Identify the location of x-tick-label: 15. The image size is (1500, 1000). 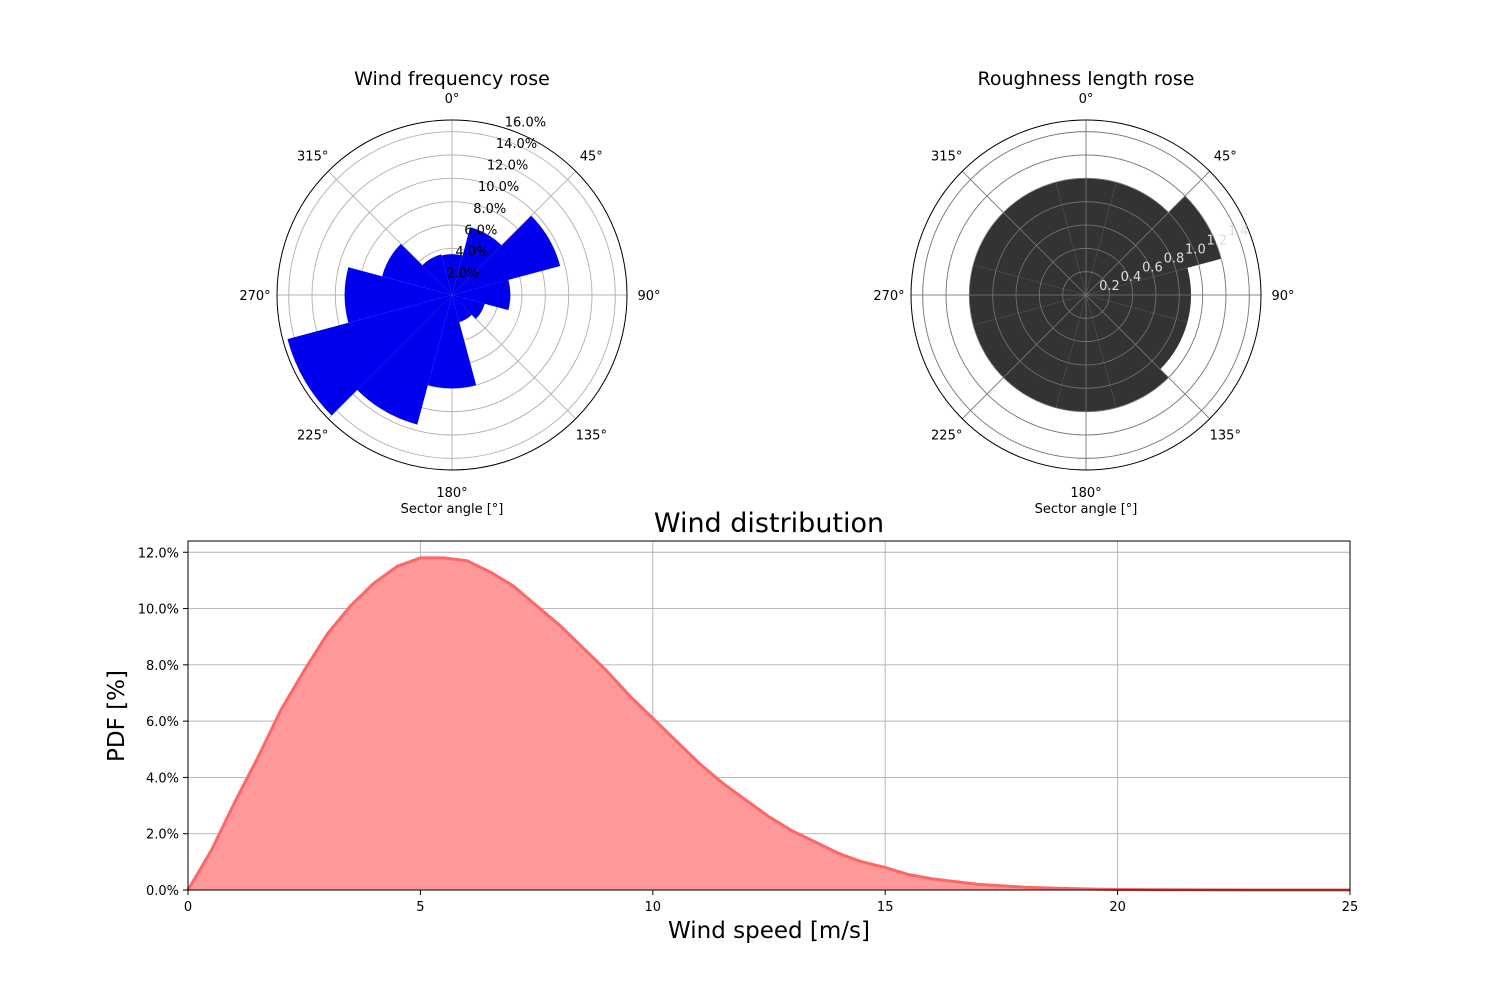
(885, 907).